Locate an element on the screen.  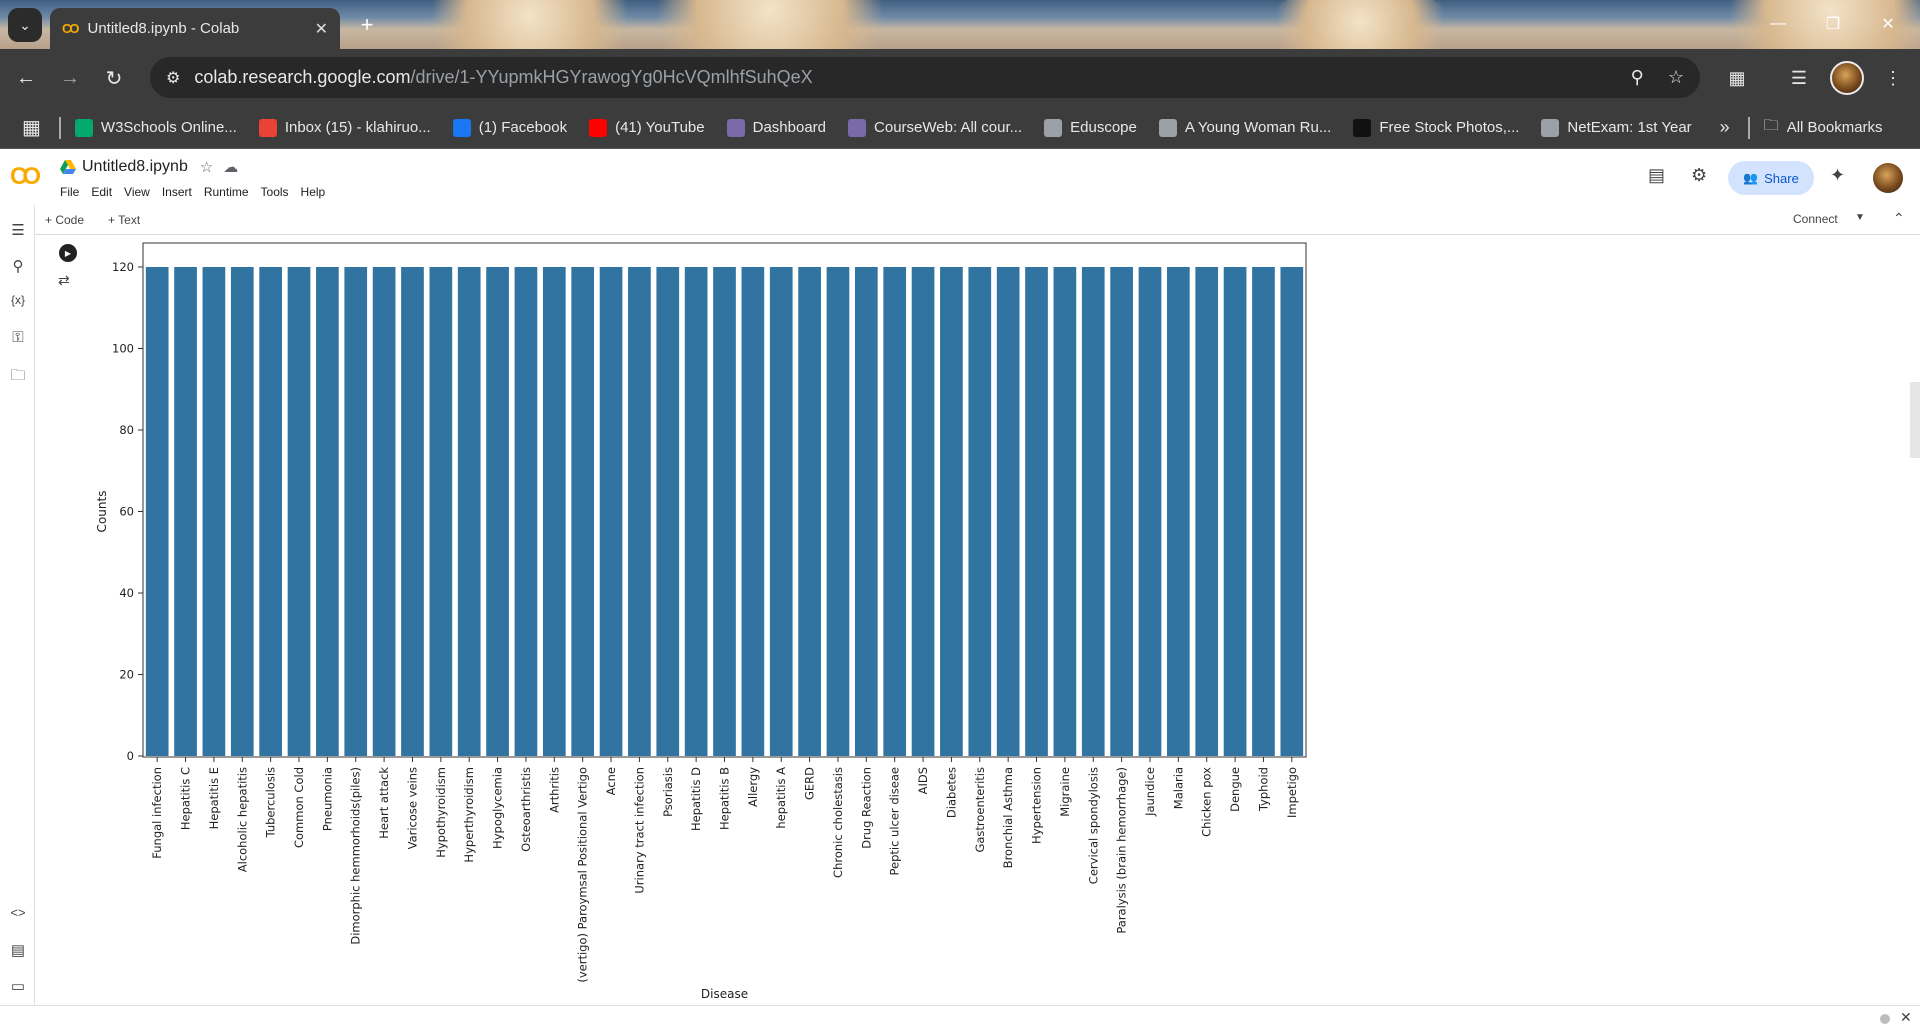
terminal-icon: ▭ is located at coordinates (18, 986).